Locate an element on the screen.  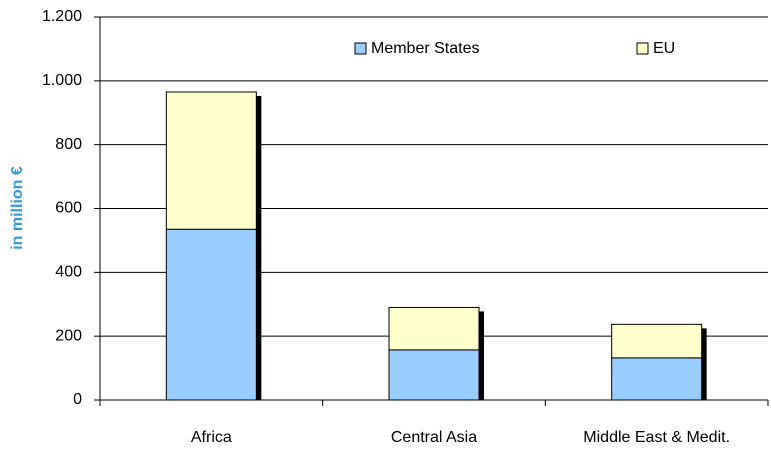
y-tick-label: 600 is located at coordinates (68, 208).